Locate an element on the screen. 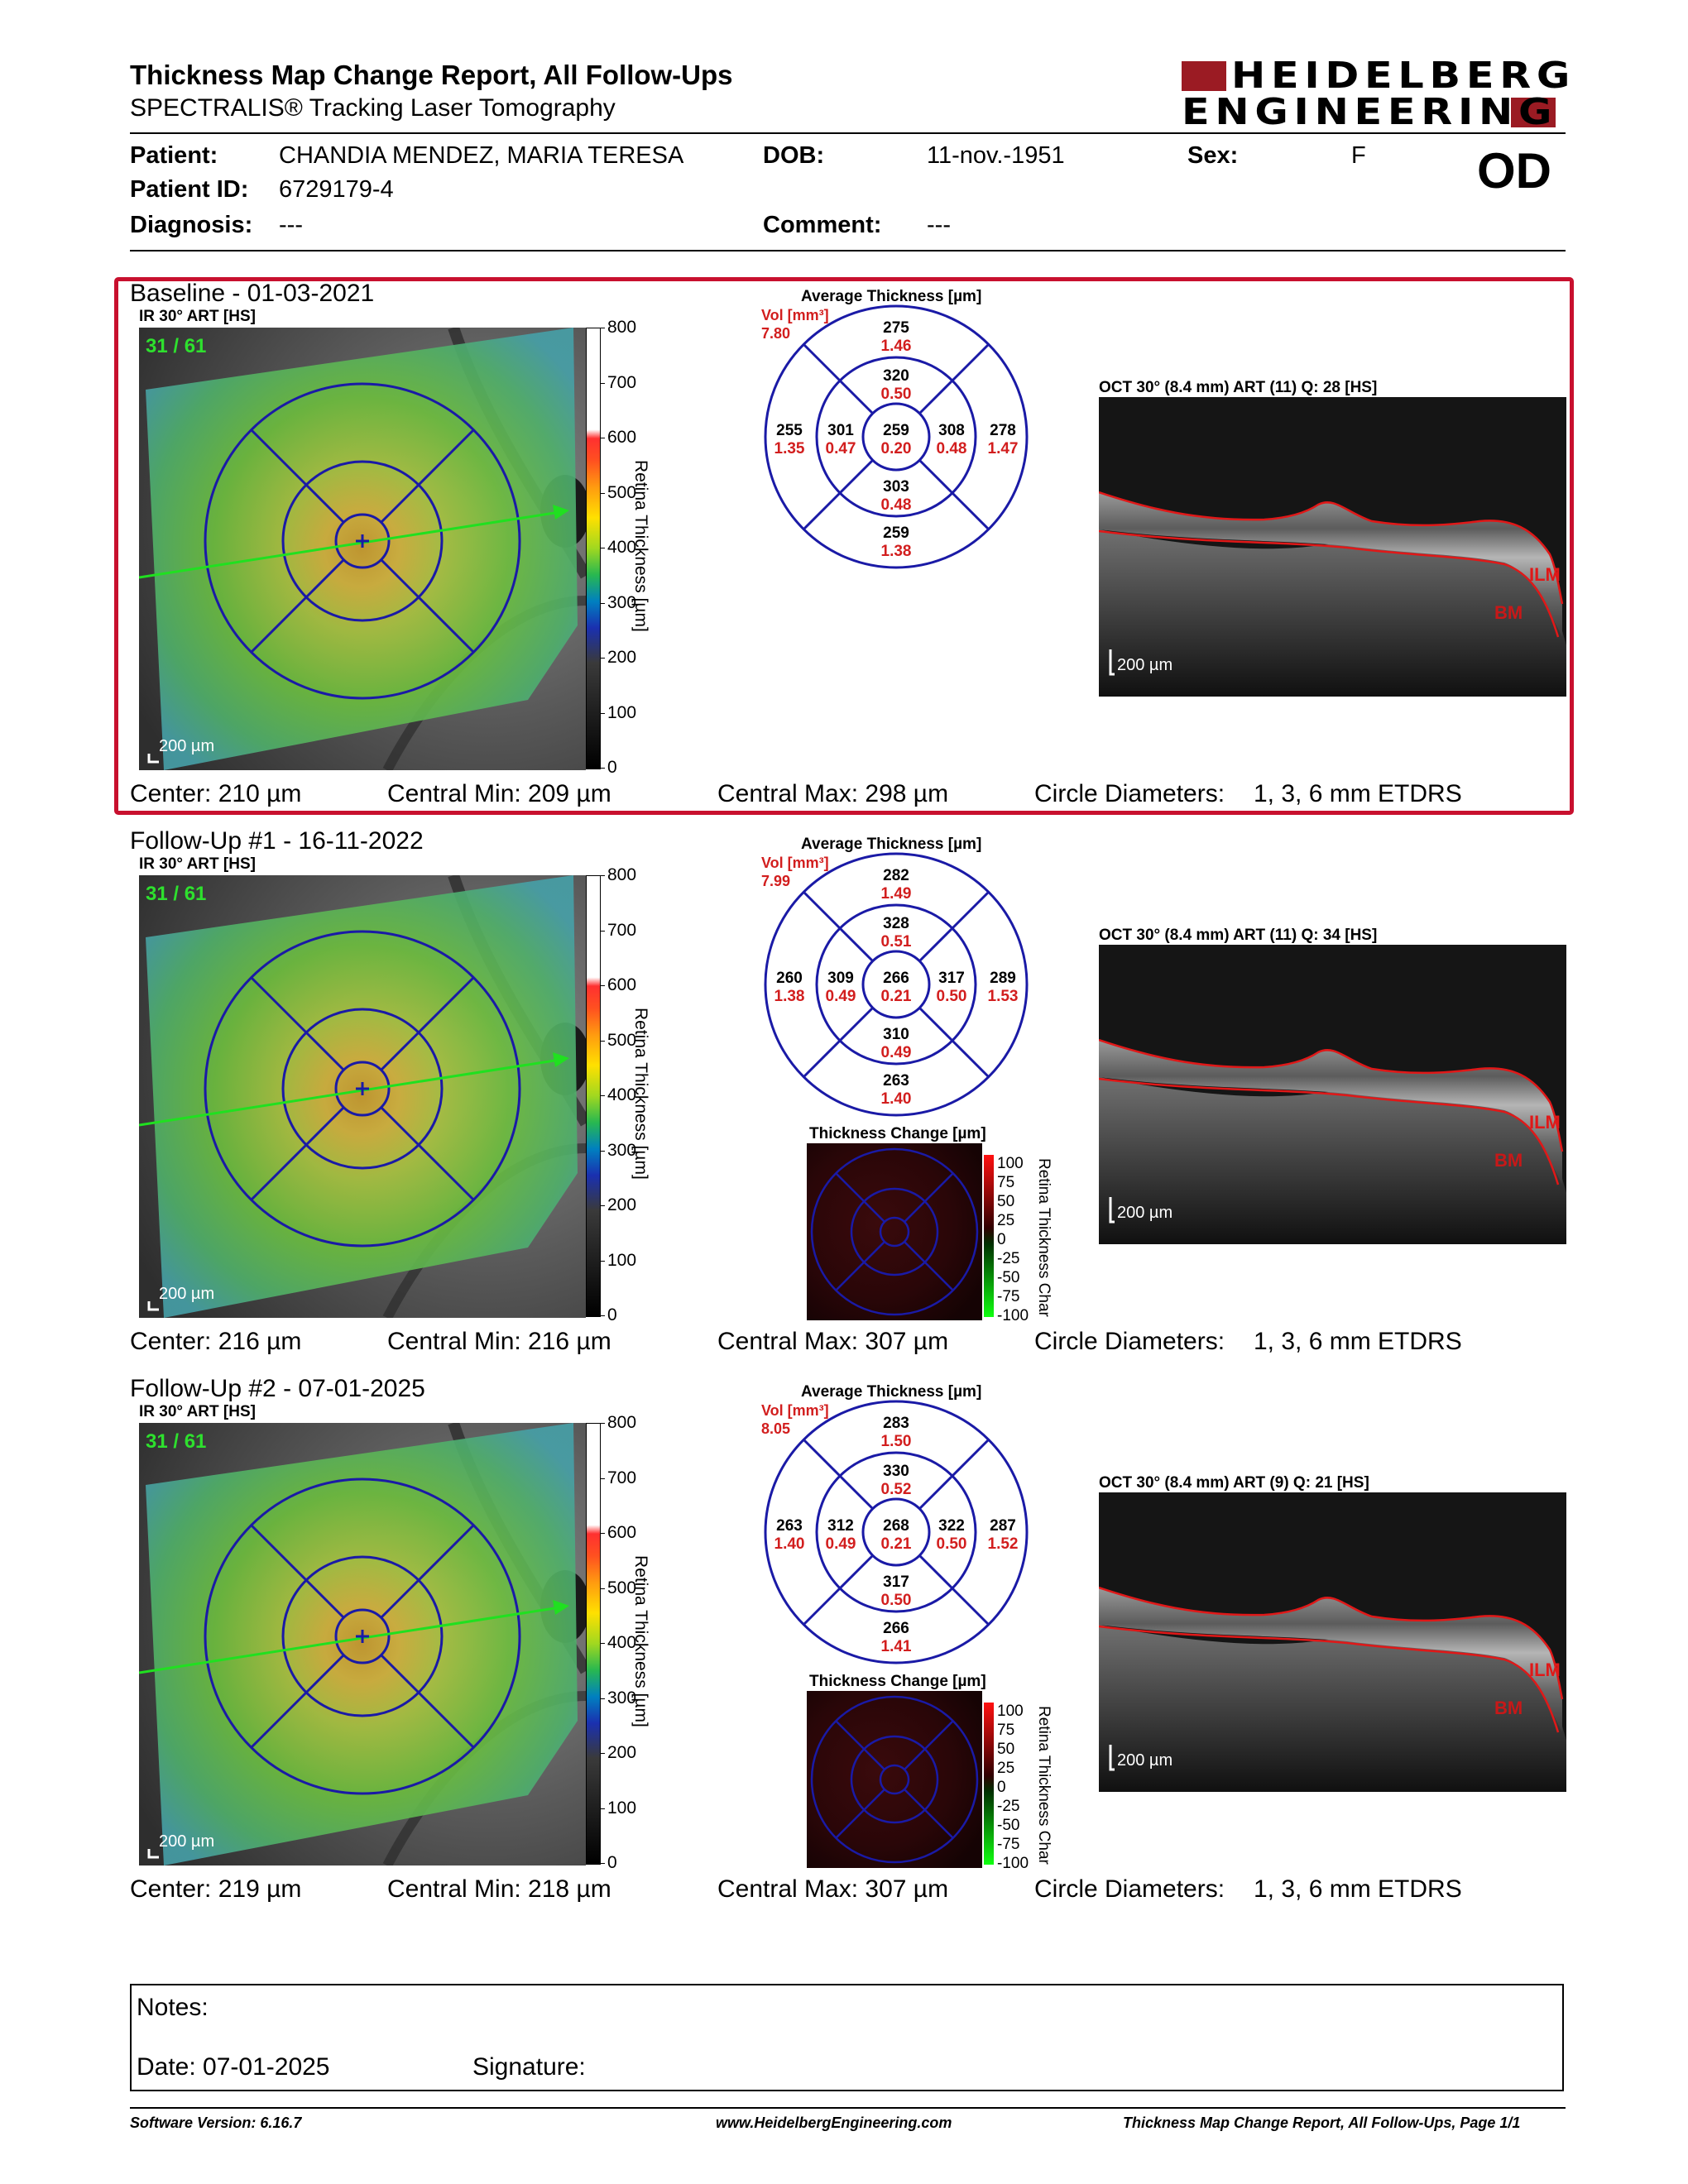 The height and width of the screenshot is (2184, 1688). etdrs-outer-nasal-vol: 1.38 is located at coordinates (789, 996).